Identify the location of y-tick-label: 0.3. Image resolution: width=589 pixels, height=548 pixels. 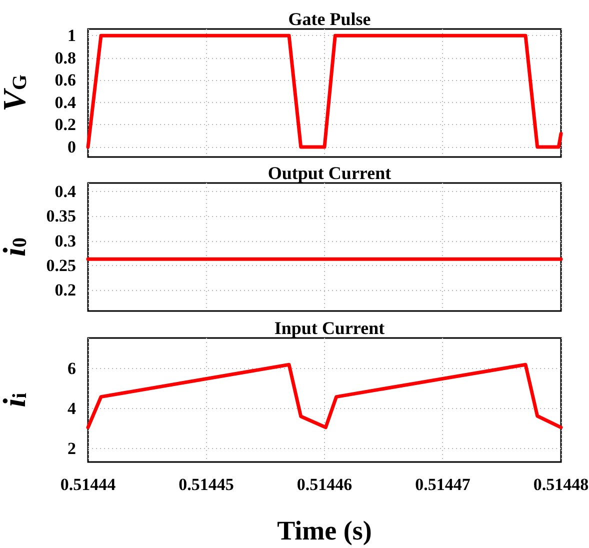
(65, 240).